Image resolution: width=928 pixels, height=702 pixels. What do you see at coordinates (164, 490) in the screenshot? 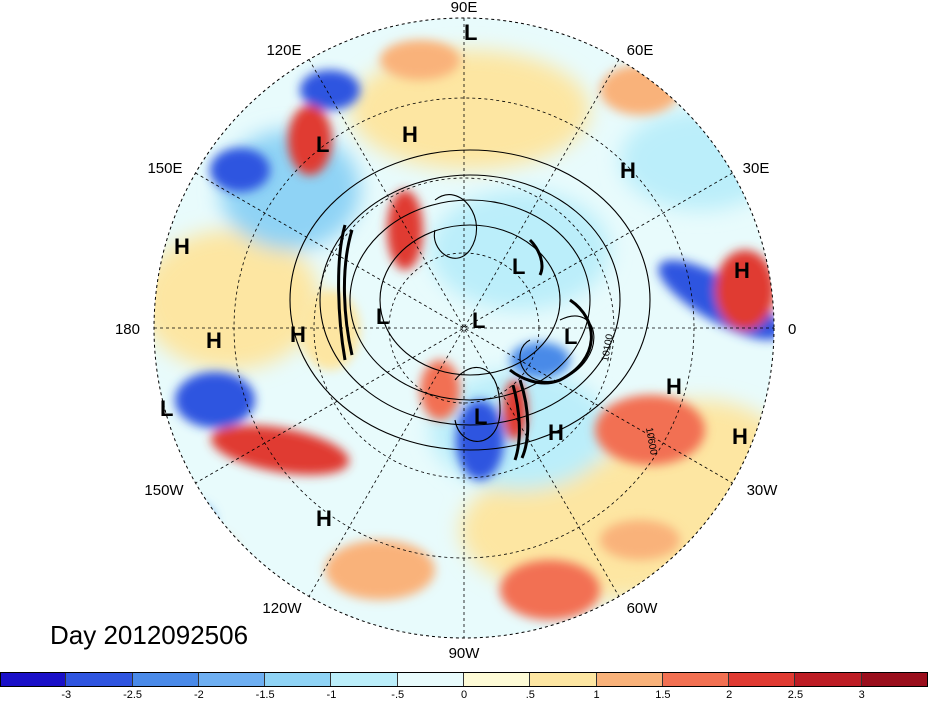
I see `lon-label-150w: 150W` at bounding box center [164, 490].